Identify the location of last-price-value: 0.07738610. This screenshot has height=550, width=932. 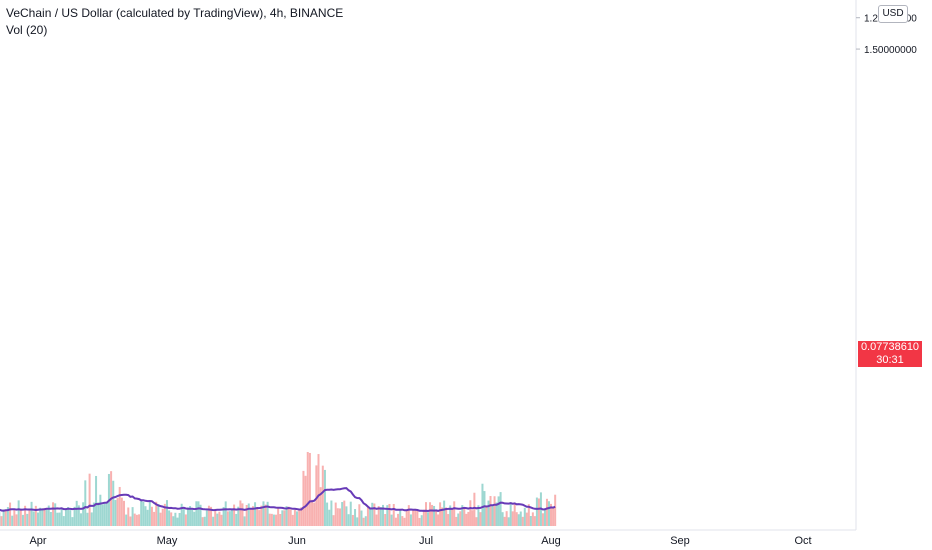
(890, 347).